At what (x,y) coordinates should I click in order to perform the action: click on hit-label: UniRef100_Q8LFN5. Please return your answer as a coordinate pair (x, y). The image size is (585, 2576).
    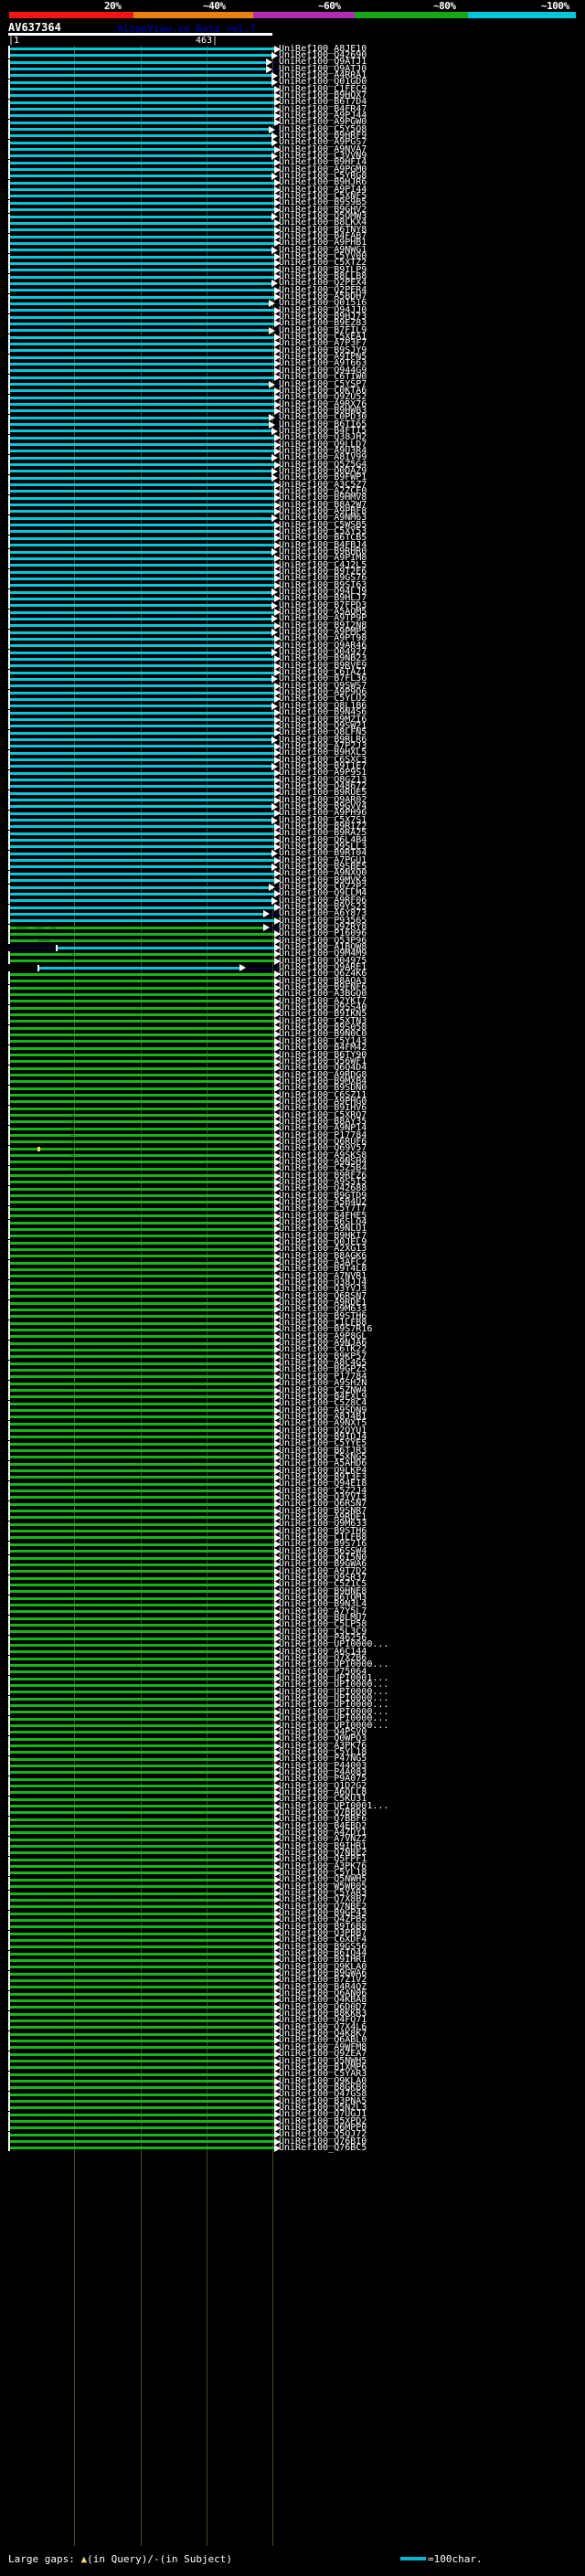
    Looking at the image, I should click on (323, 732).